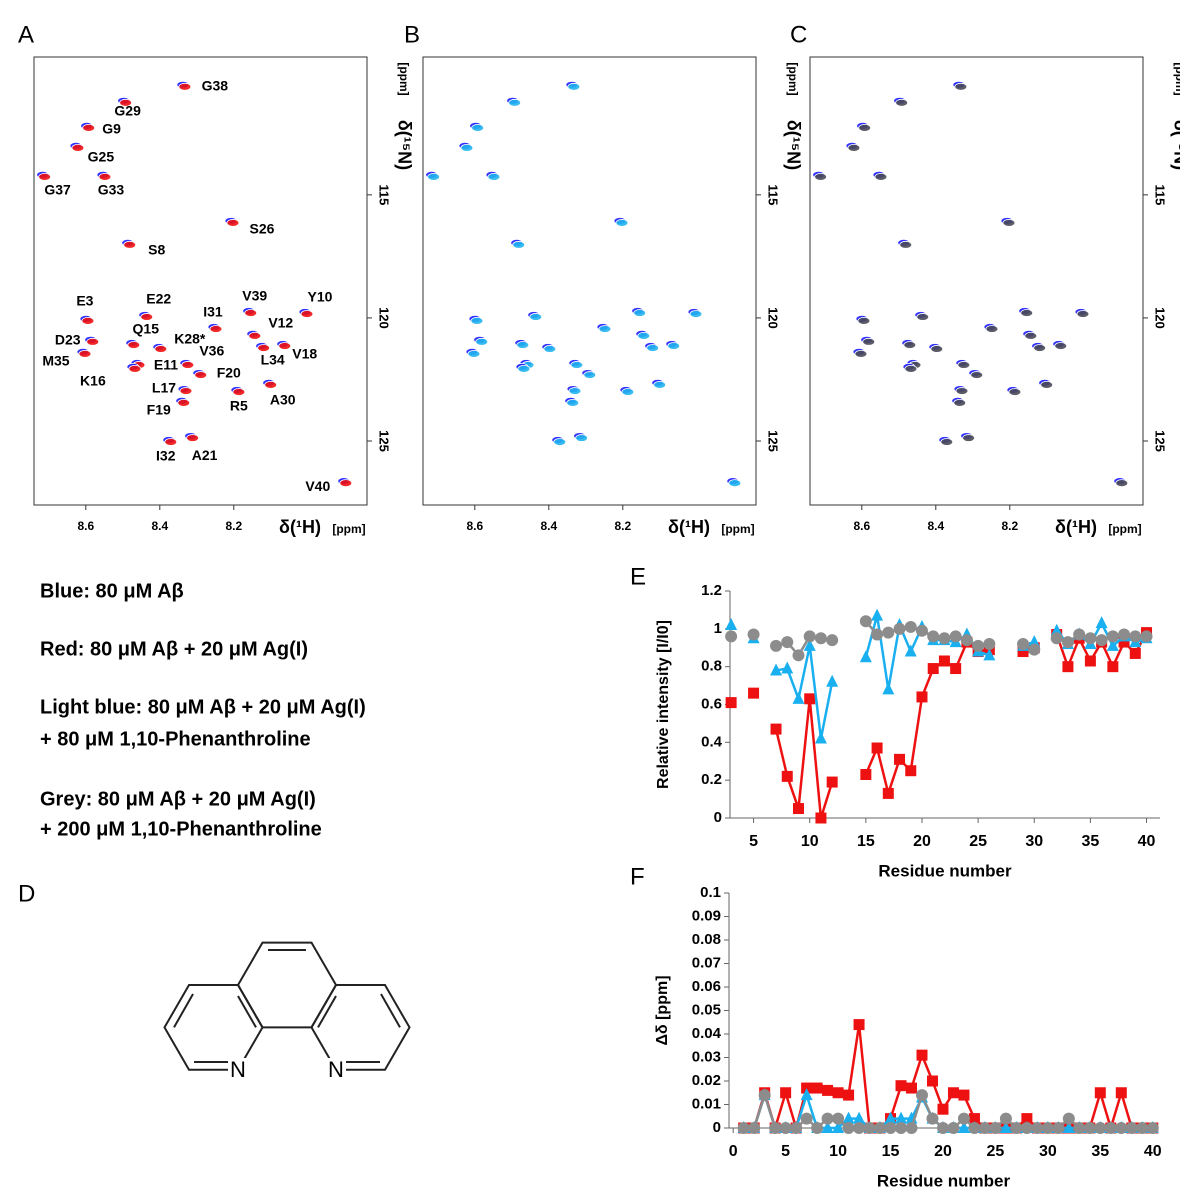 The image size is (1180, 1192). Describe the element at coordinates (1176, 78) in the screenshot. I see `y-axis-unit: [ppm]` at that location.